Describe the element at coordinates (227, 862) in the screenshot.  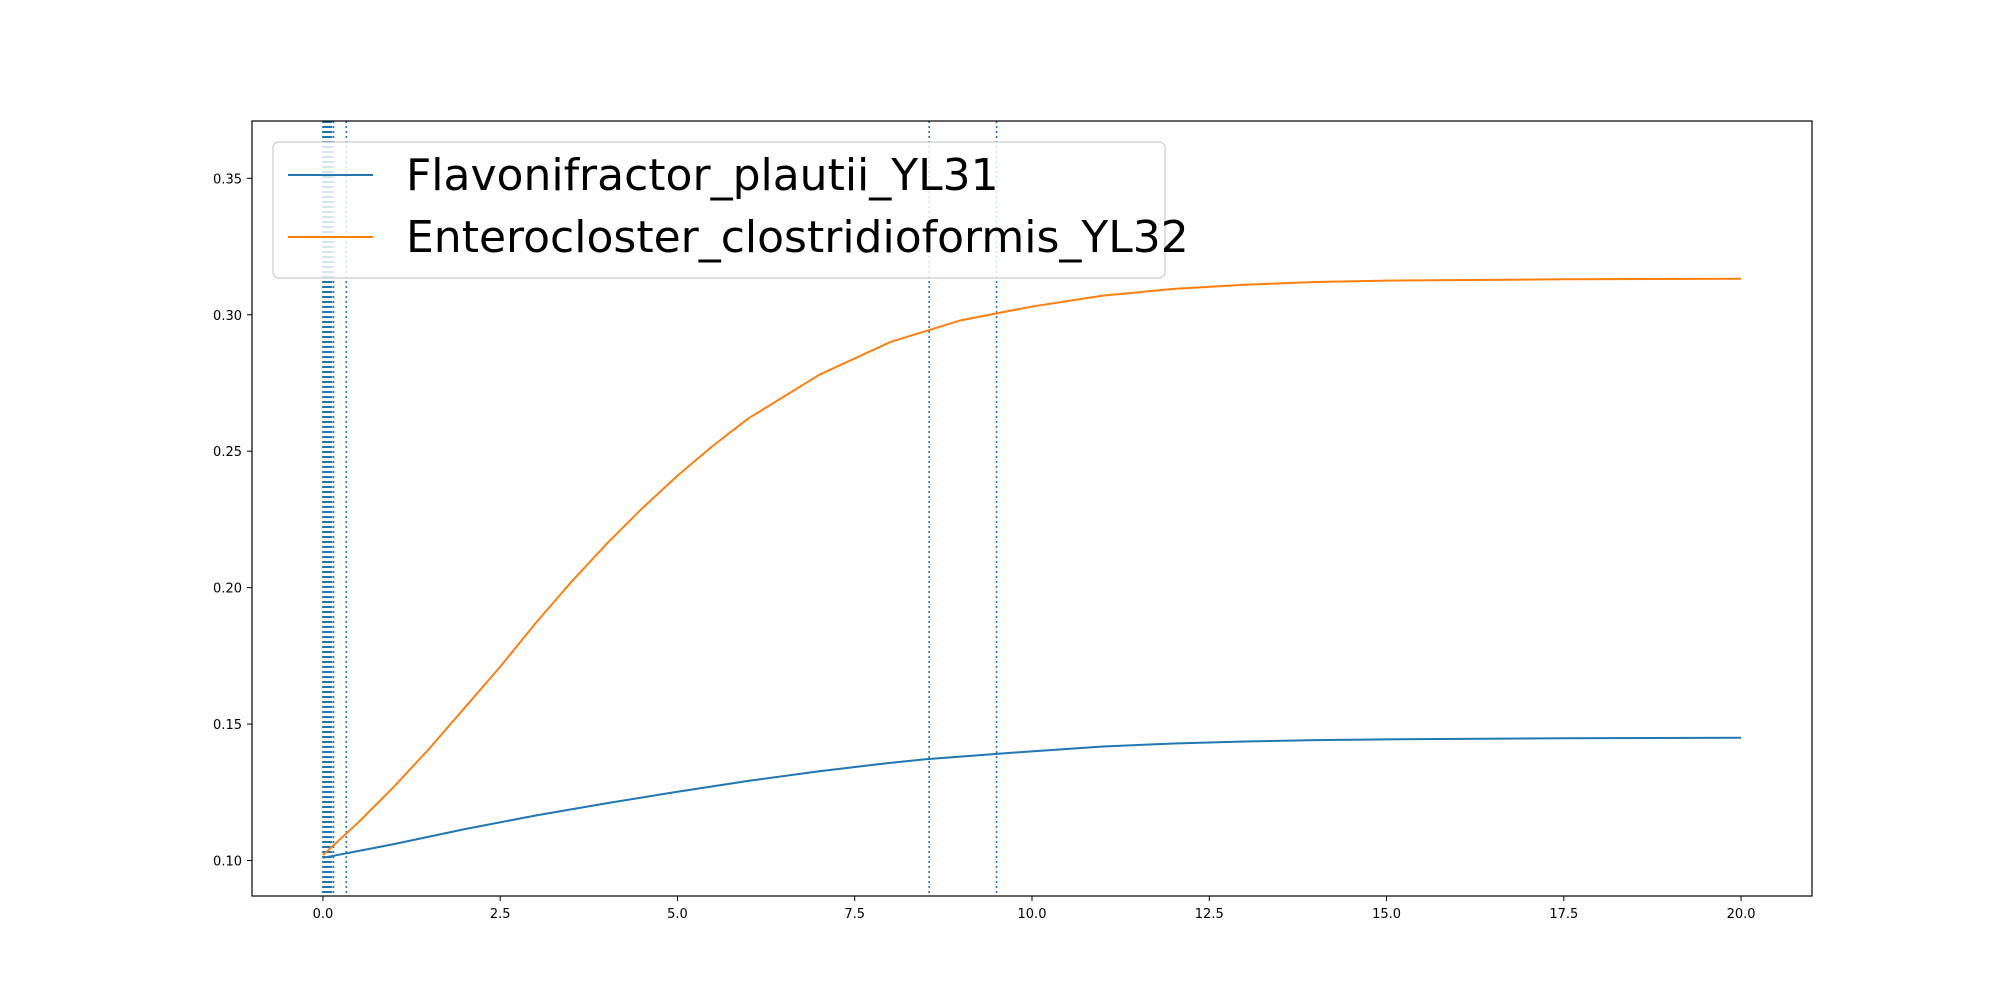
I see `y-tick-label-0: 0.10` at that location.